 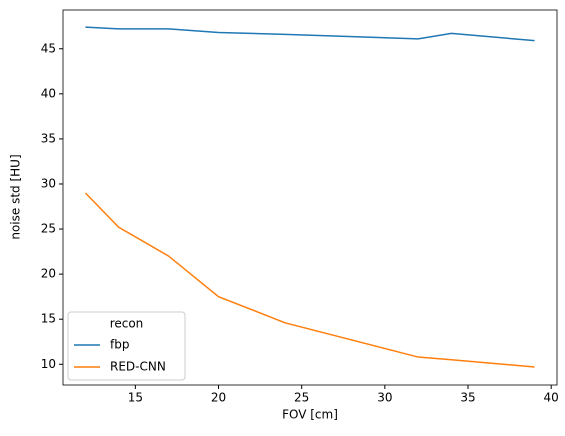 What do you see at coordinates (48, 274) in the screenshot?
I see `y-tick-label: 20` at bounding box center [48, 274].